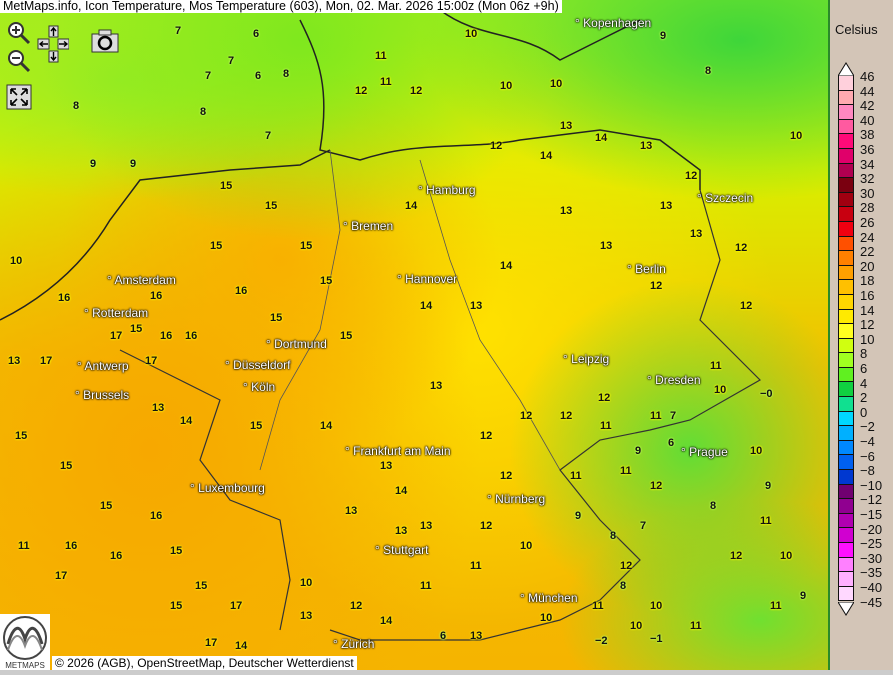 Image resolution: width=893 pixels, height=675 pixels. What do you see at coordinates (871, 500) in the screenshot?
I see `legend-label: −12` at bounding box center [871, 500].